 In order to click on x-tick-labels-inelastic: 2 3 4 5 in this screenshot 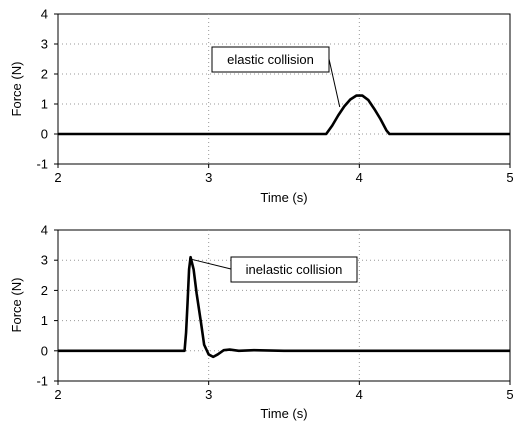, I will do `click(283, 394)`.